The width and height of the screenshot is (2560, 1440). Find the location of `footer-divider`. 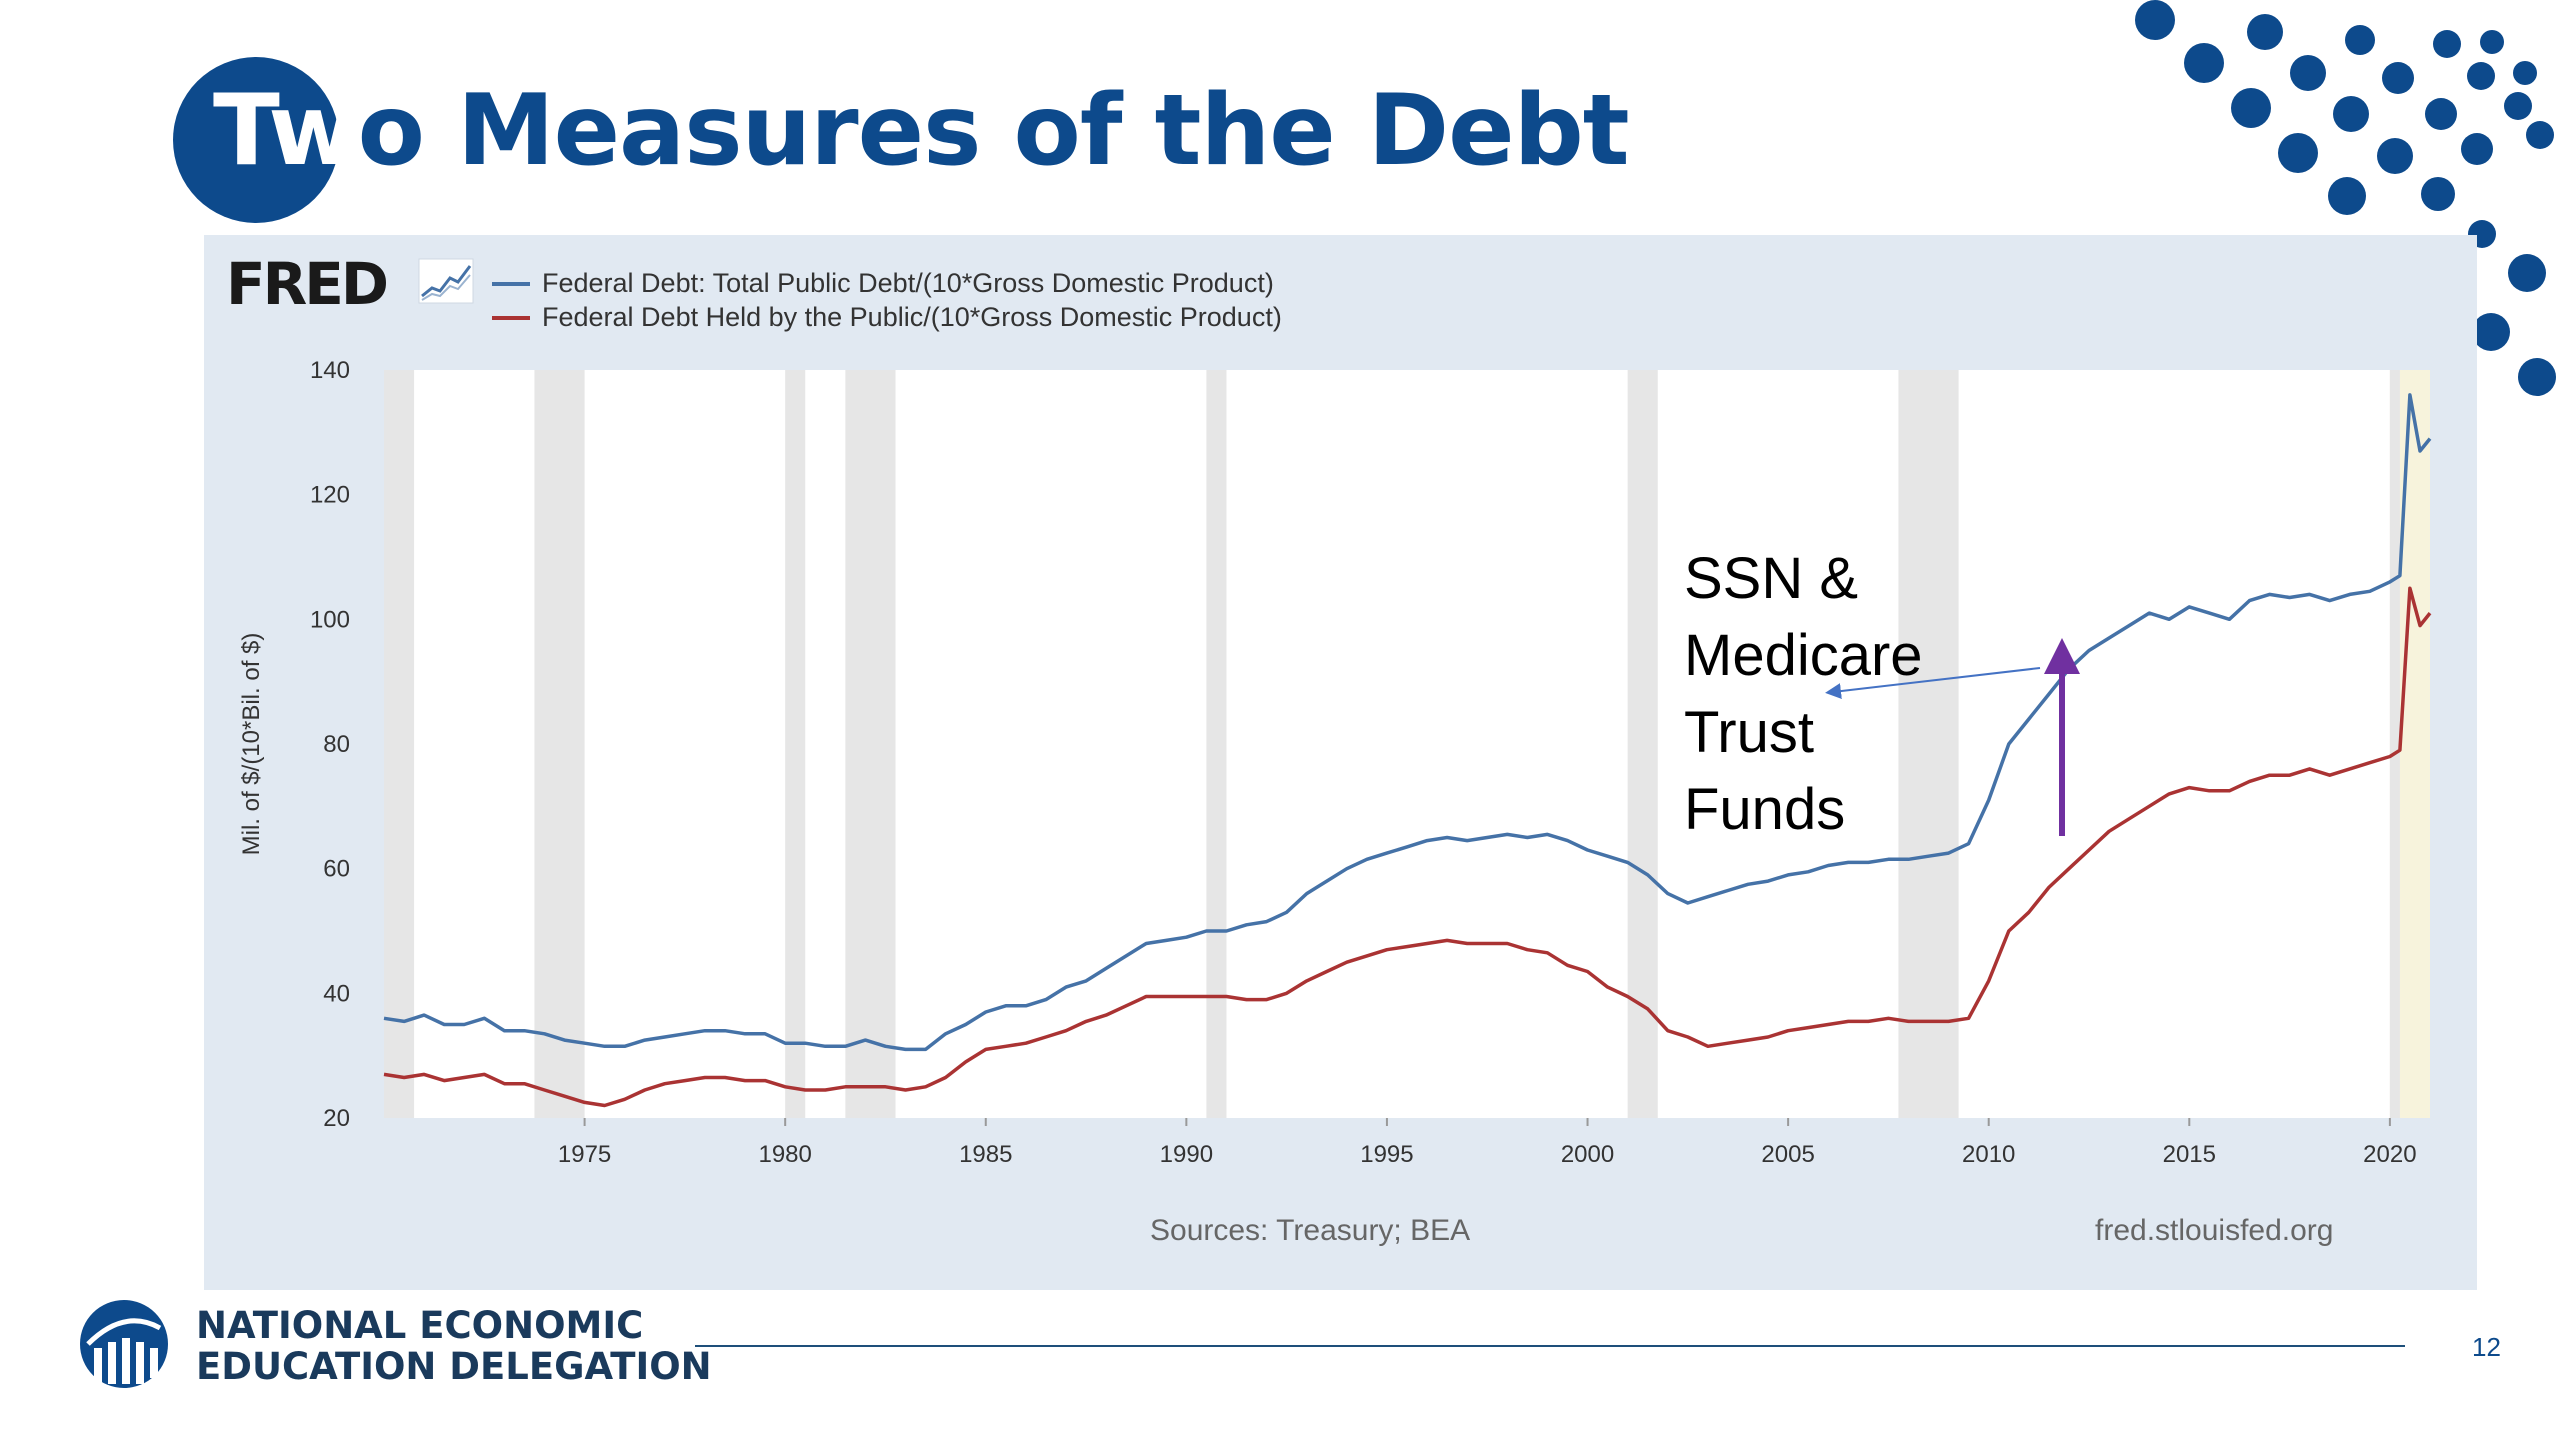

footer-divider is located at coordinates (1550, 1346).